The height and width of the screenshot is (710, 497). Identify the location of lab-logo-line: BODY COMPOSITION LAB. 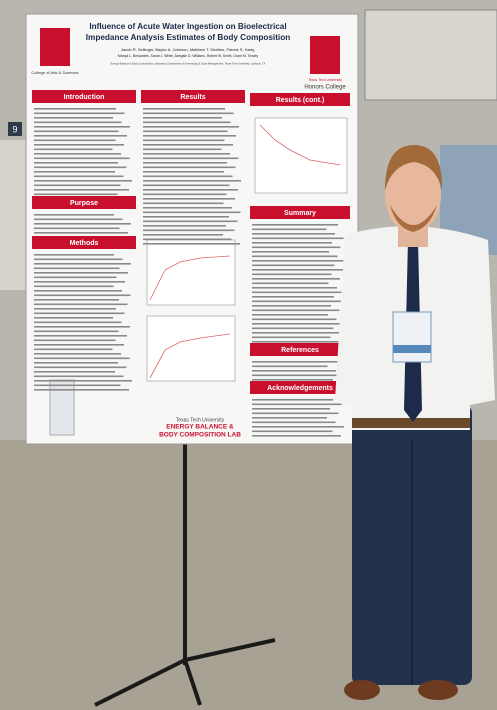
(200, 435).